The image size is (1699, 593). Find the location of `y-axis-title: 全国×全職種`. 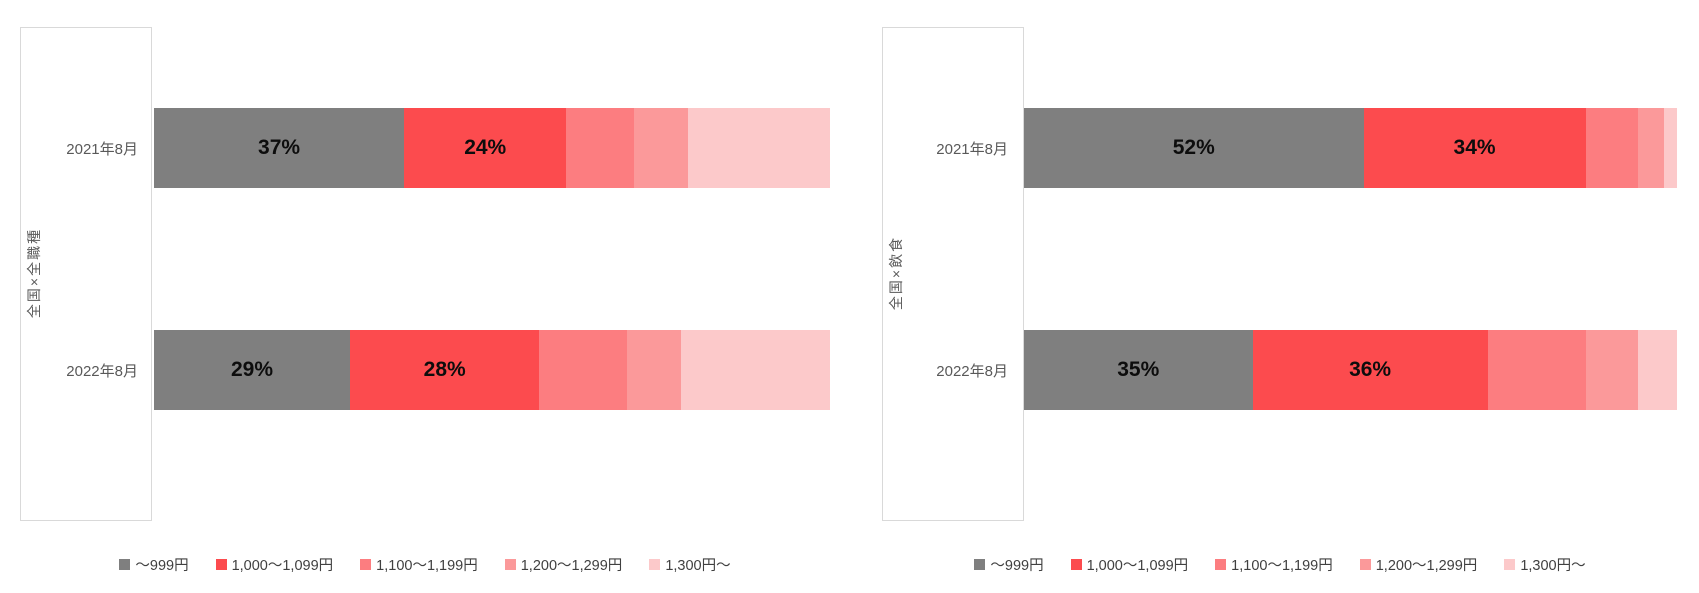

y-axis-title: 全国×全職種 is located at coordinates (34, 273).